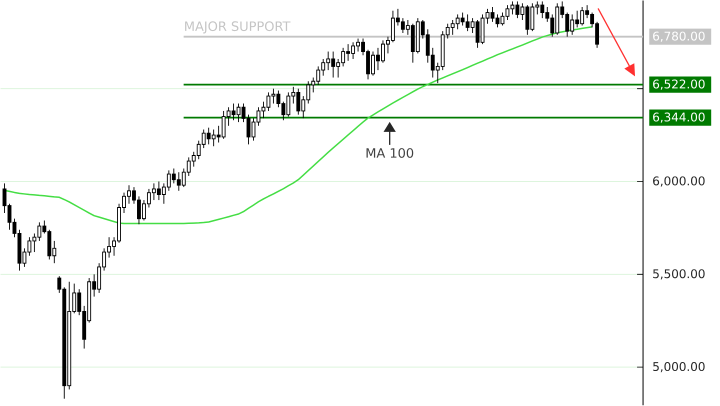  Describe the element at coordinates (390, 153) in the screenshot. I see `series-label: MA 100` at that location.